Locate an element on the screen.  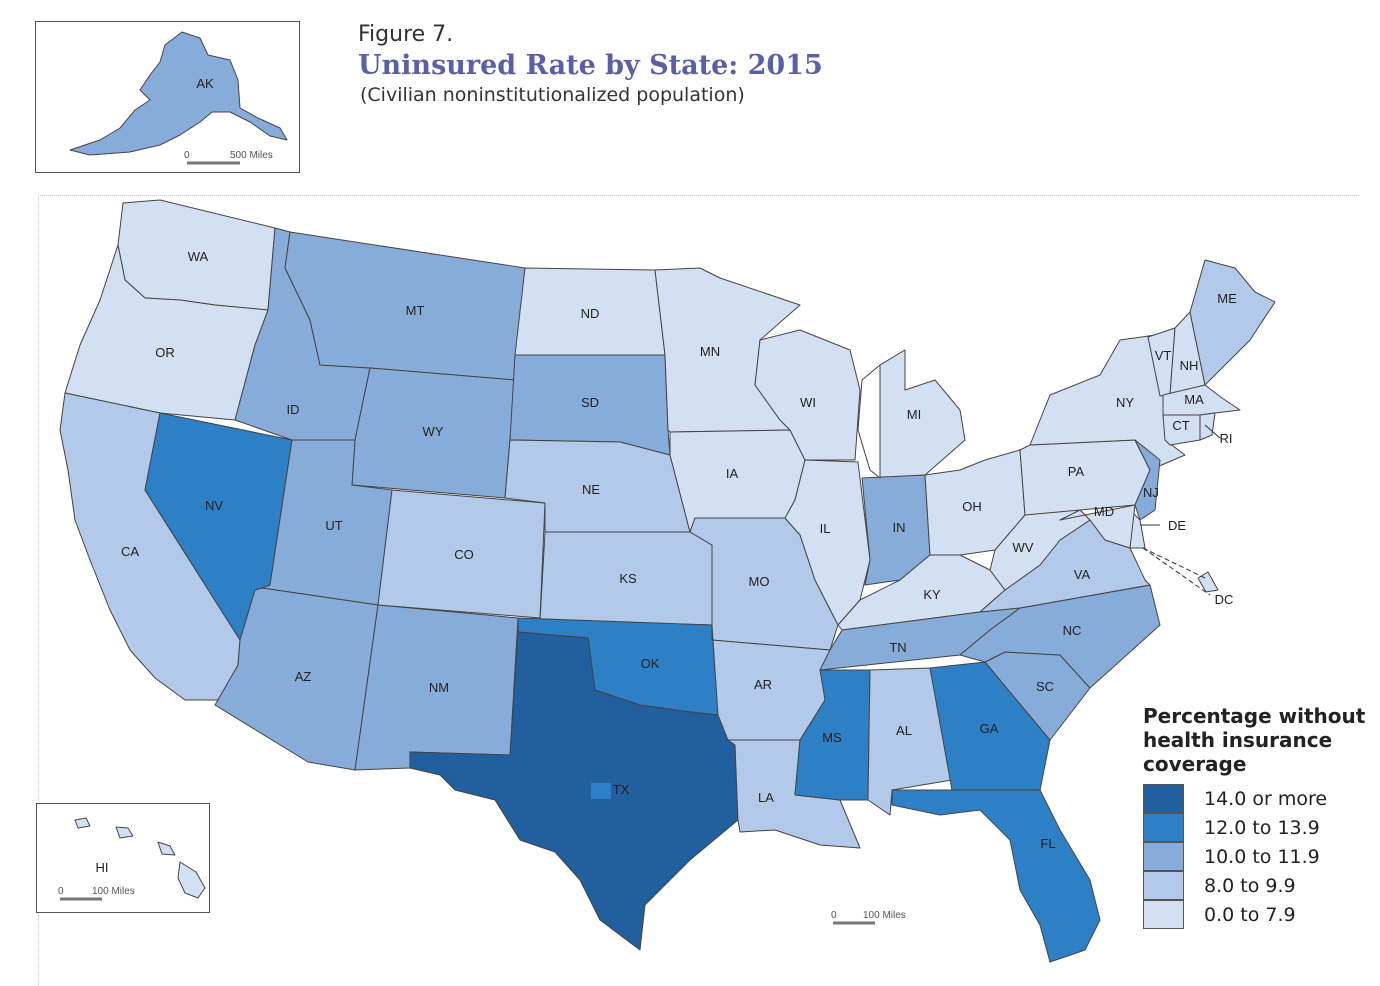
state-dc is located at coordinates (1208, 582).